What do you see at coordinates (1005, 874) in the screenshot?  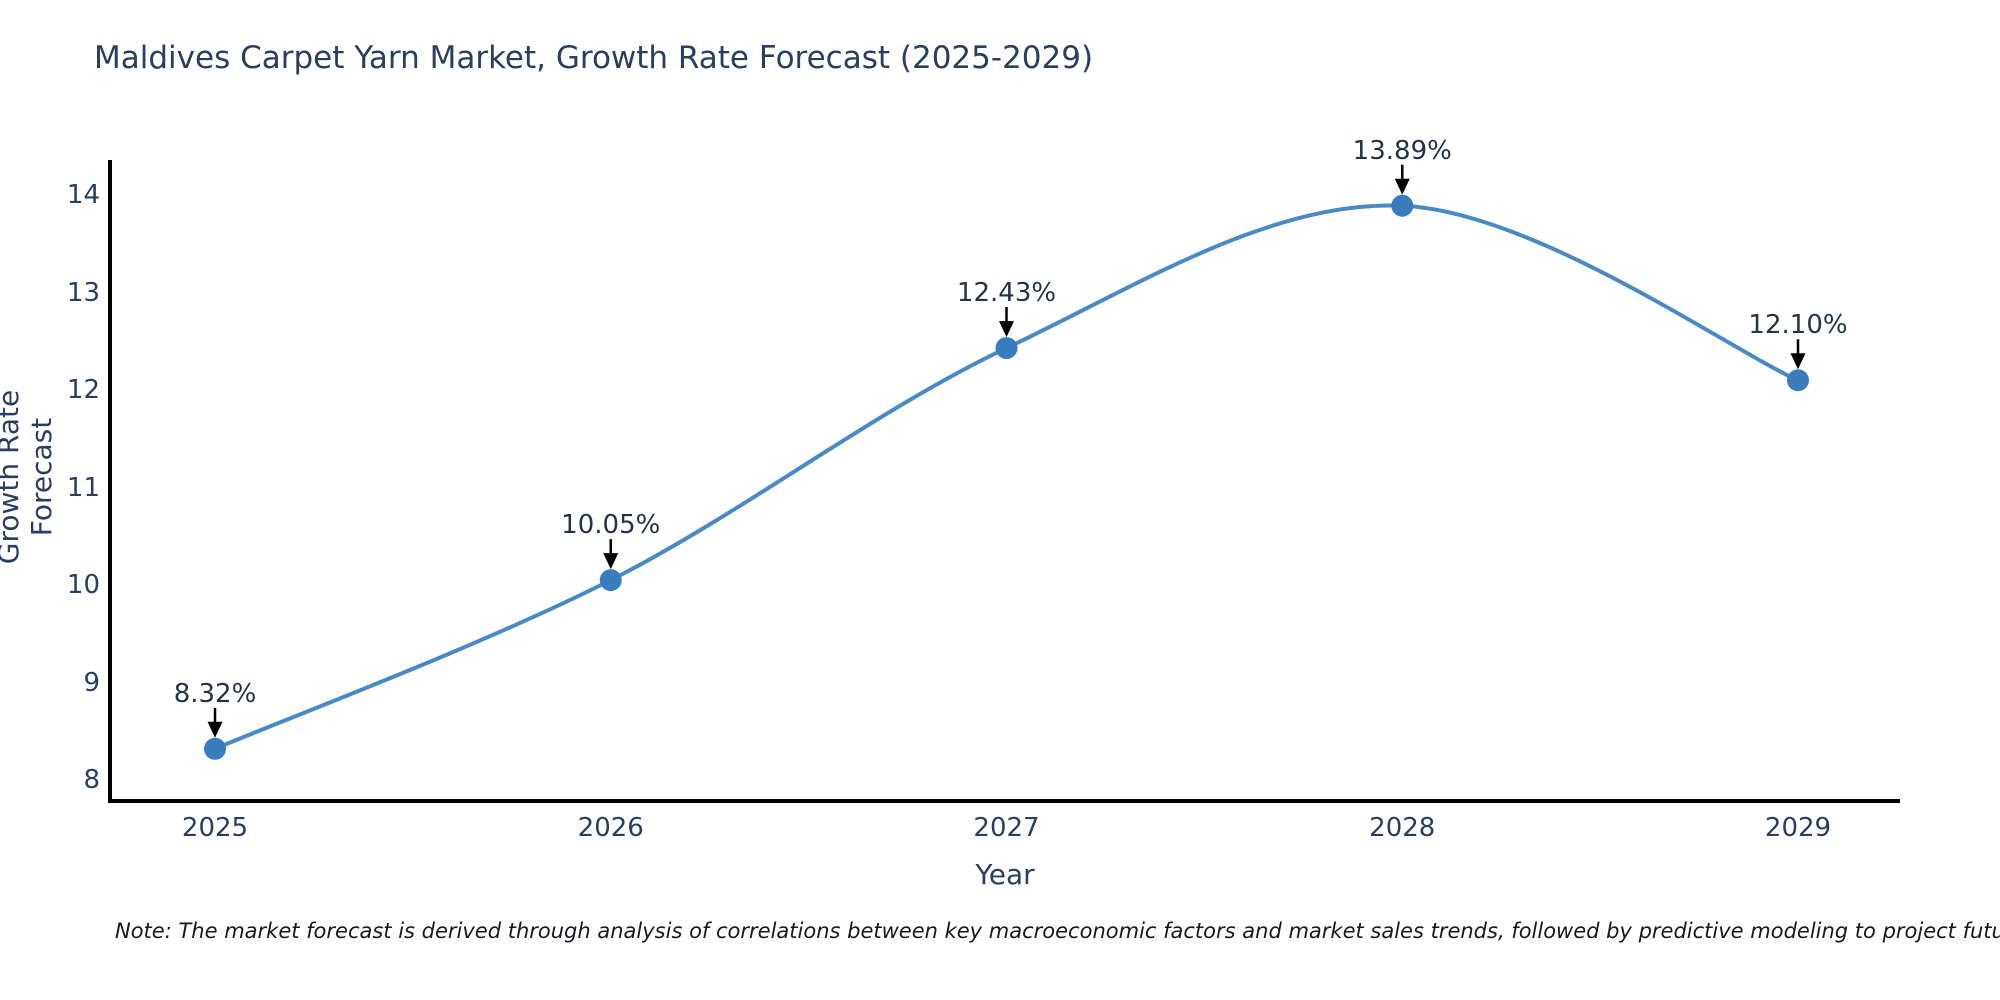 I see `x-axis-title: Year` at bounding box center [1005, 874].